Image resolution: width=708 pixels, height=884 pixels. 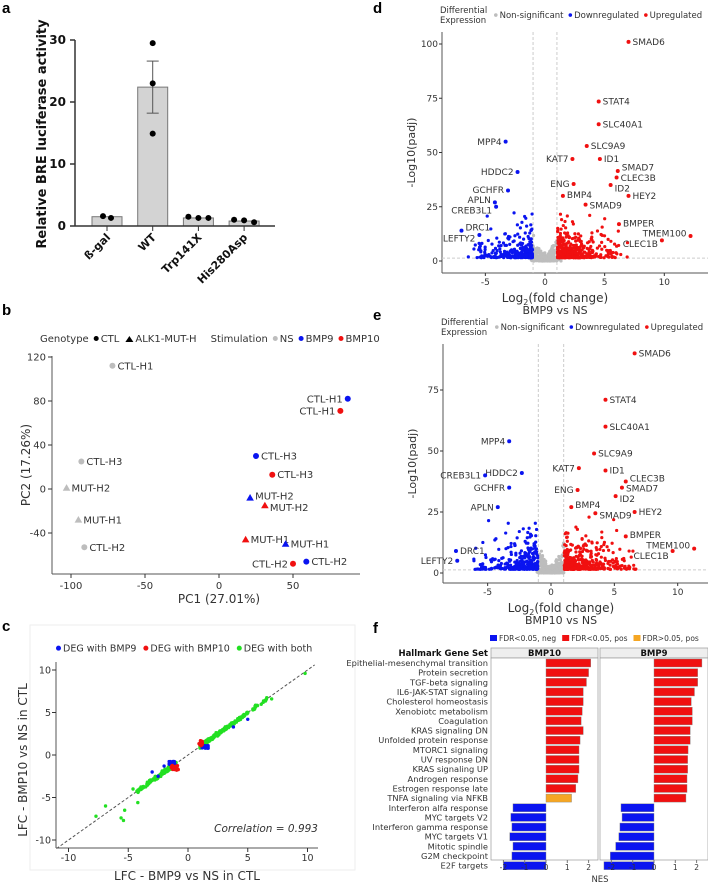 What do you see at coordinates (460, 477) in the screenshot?
I see `gene-label: CREB3L1` at bounding box center [460, 477].